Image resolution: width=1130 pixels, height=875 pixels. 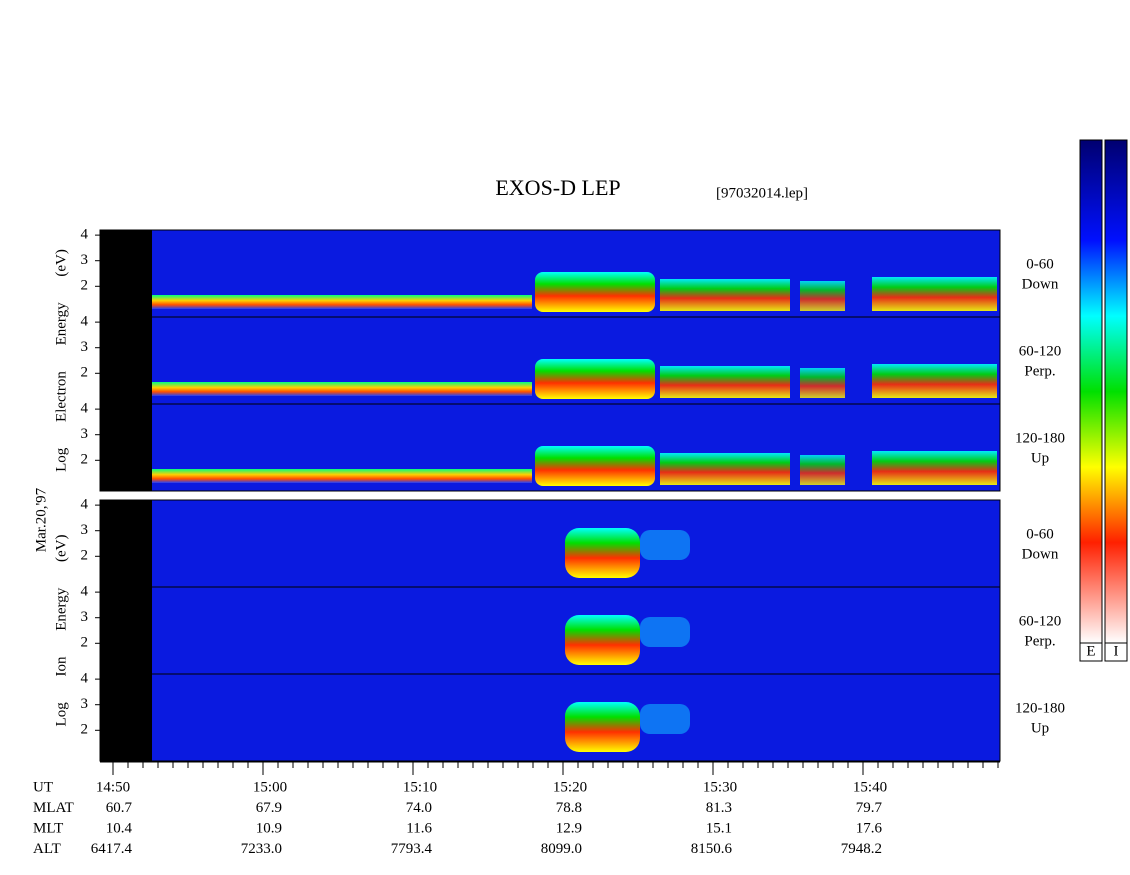 I want to click on date: Mar.20,'97, so click(x=41, y=519).